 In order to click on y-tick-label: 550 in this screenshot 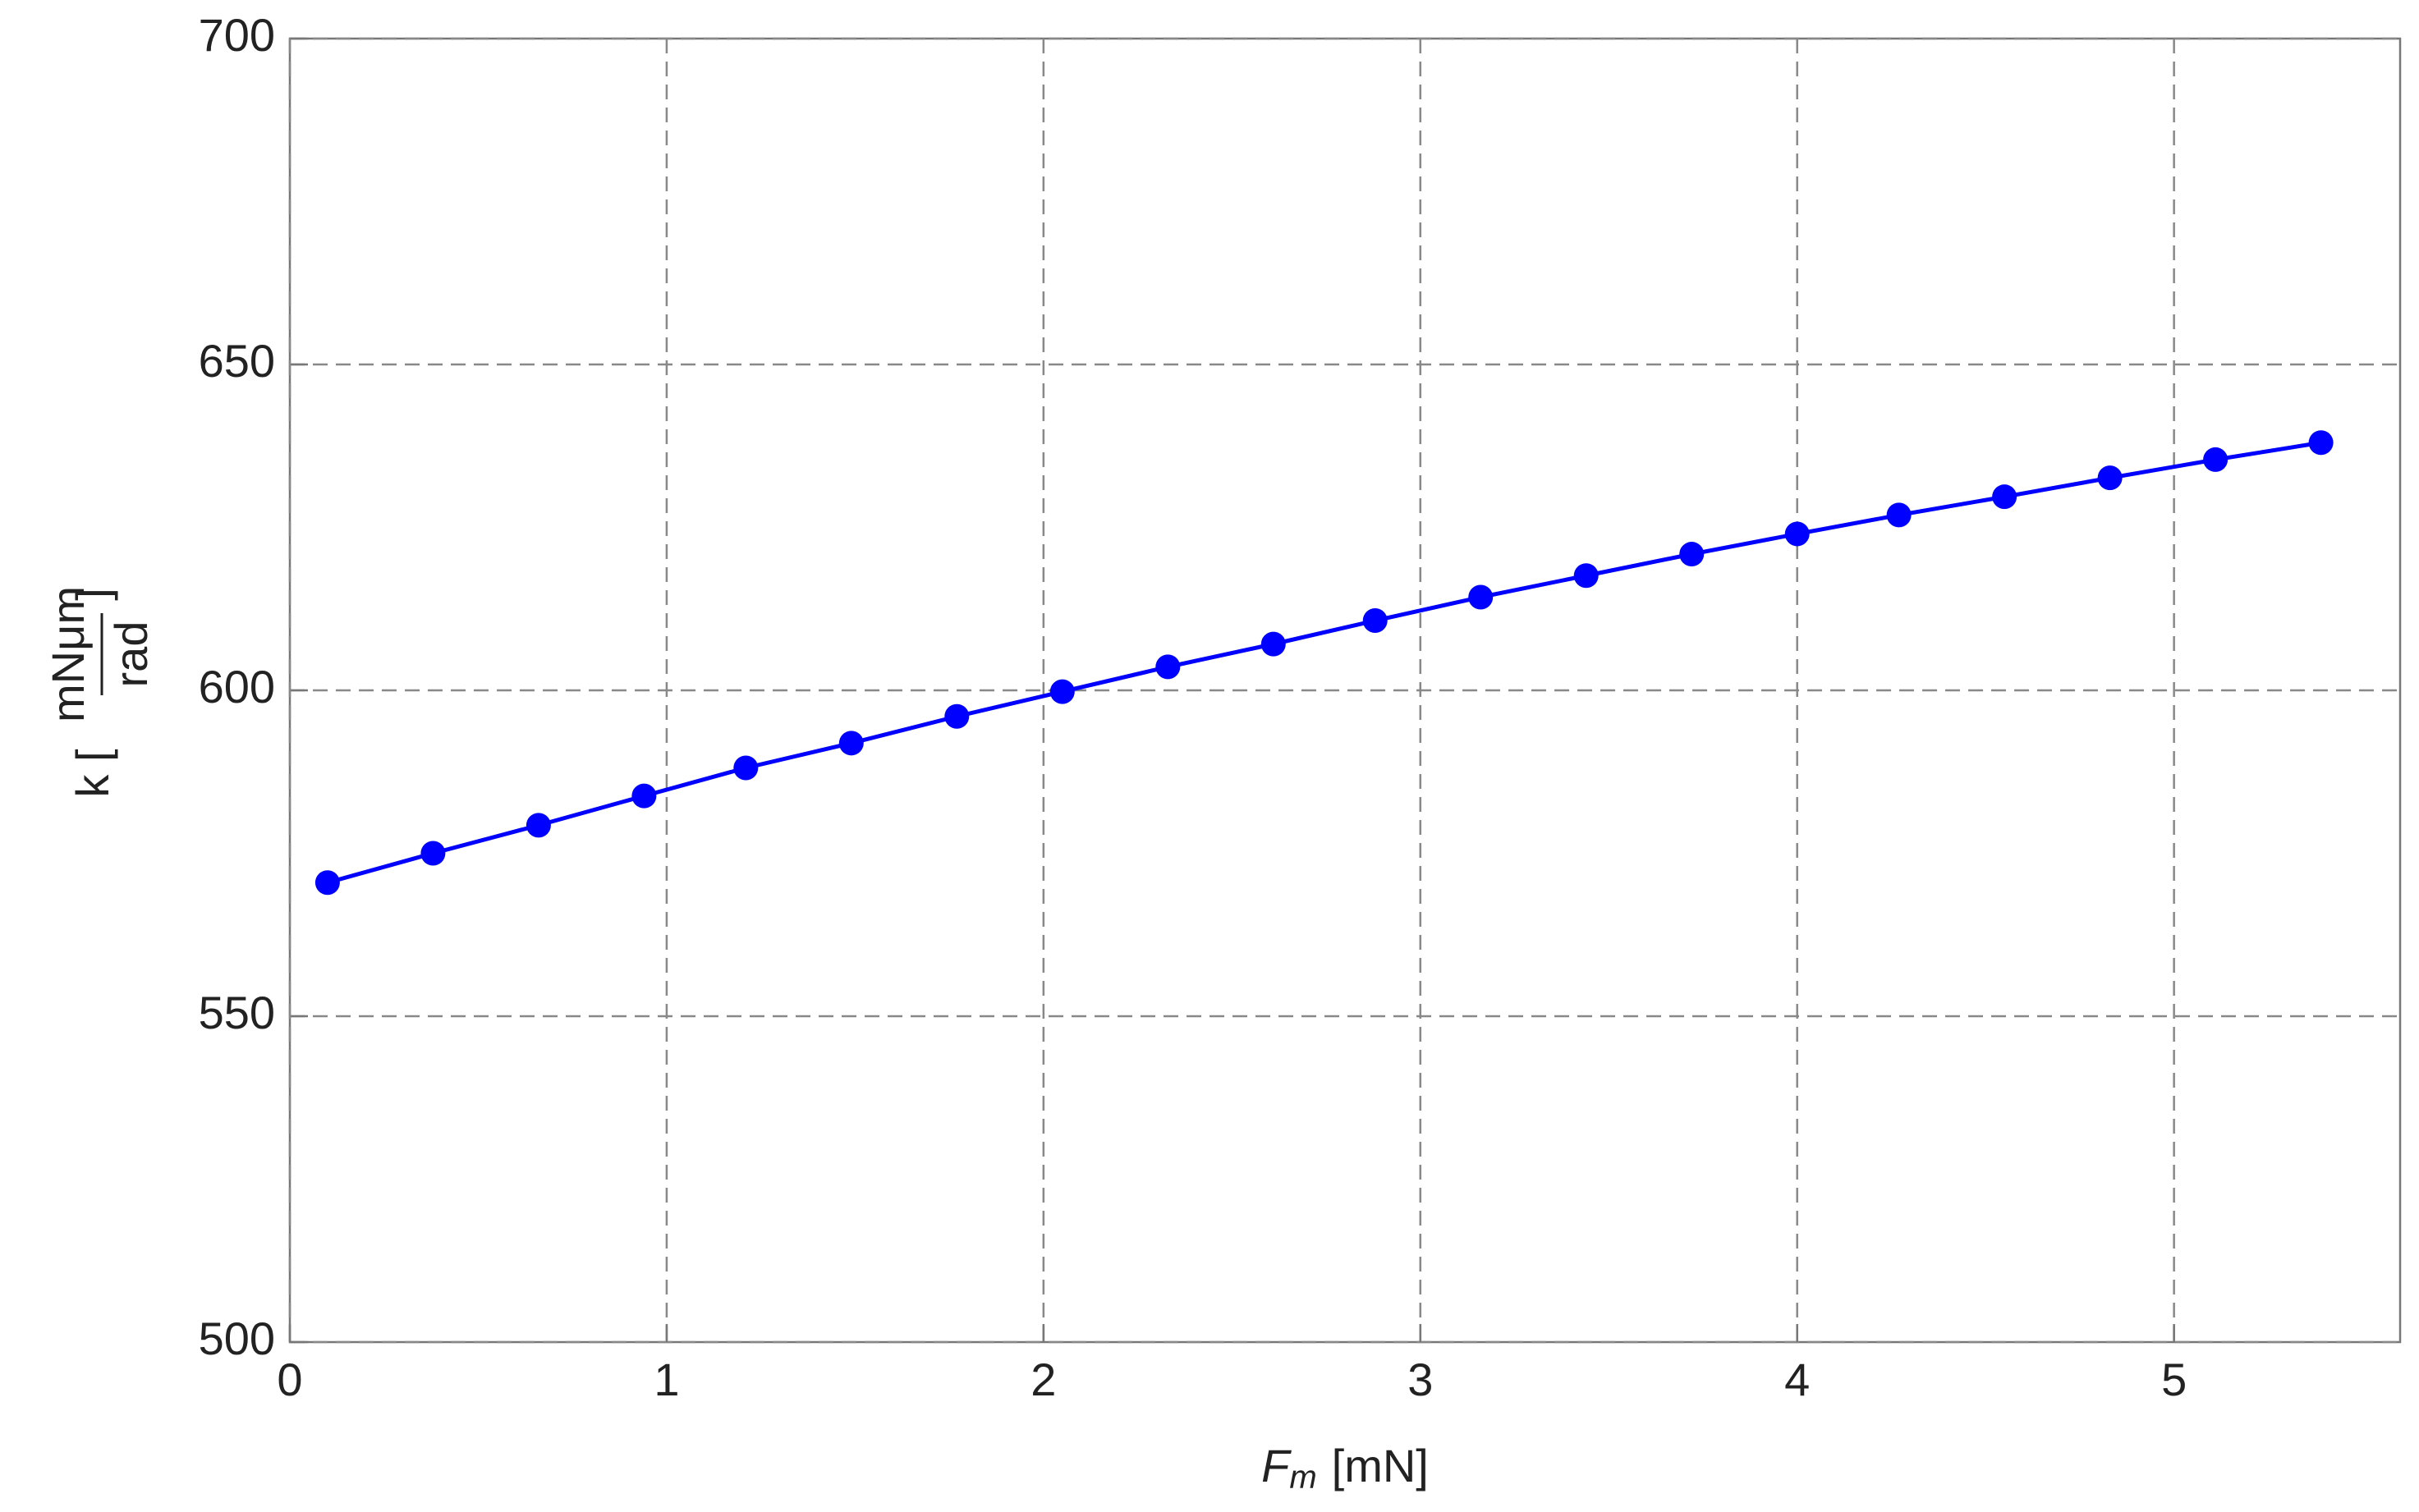, I will do `click(237, 1012)`.